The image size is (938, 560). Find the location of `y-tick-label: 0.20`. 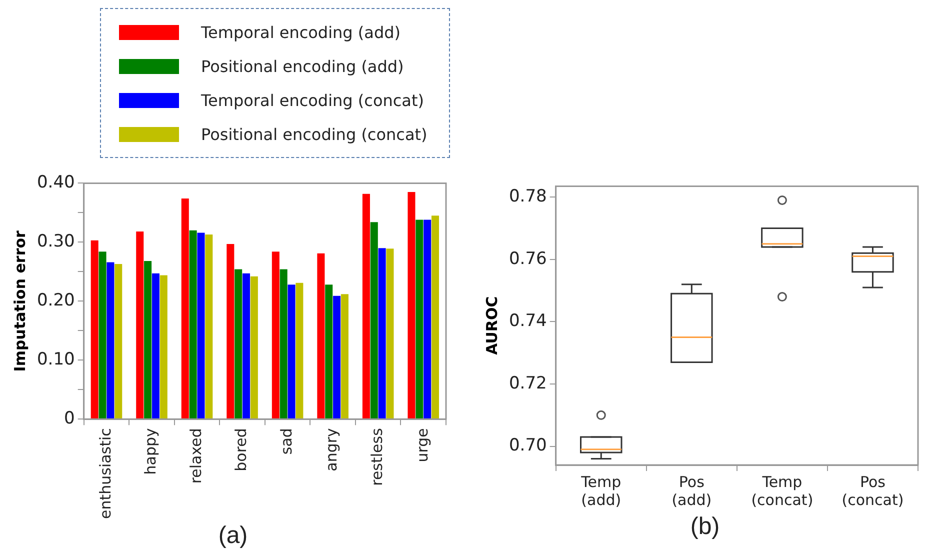

y-tick-label: 0.20 is located at coordinates (55, 300).